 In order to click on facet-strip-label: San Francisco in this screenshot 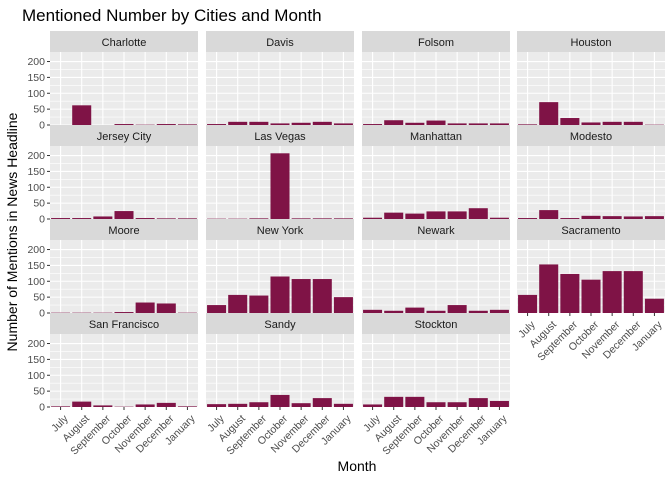, I will do `click(124, 325)`.